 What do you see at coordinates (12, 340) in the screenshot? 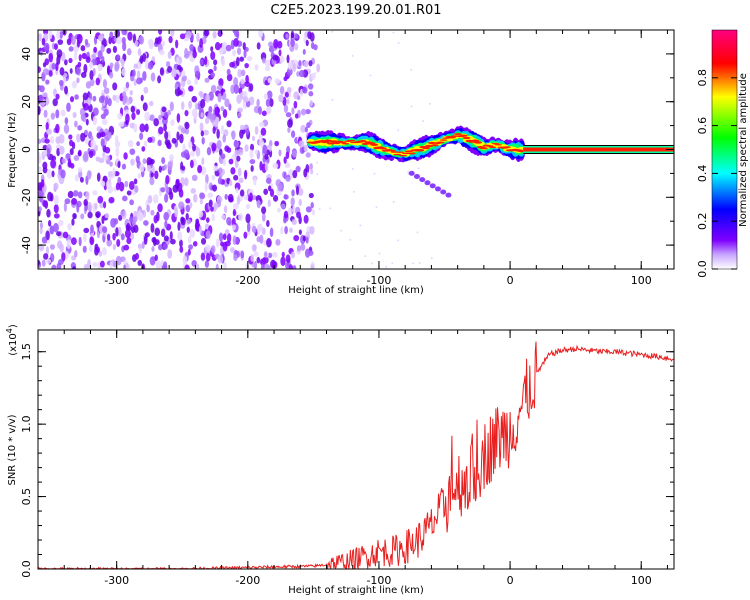
I see `snr-y-multiplier: (x104)` at bounding box center [12, 340].